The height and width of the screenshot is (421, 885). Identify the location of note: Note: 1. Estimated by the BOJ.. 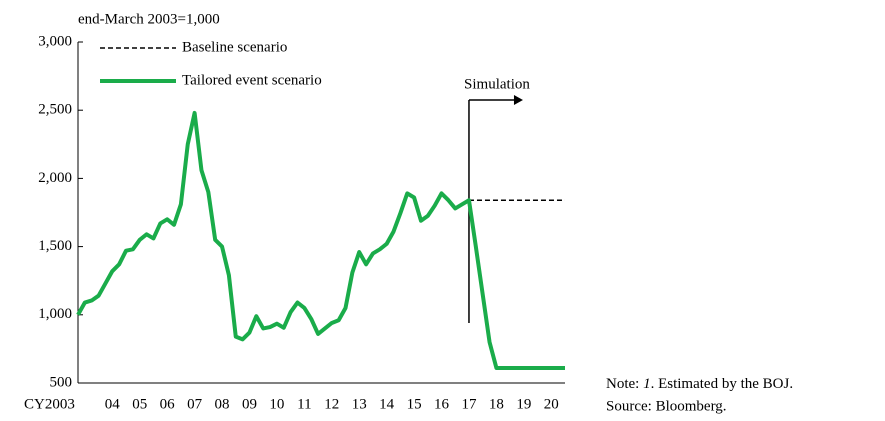
(699, 384).